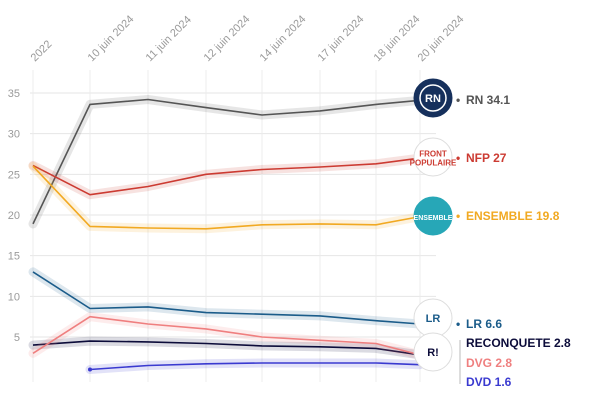  Describe the element at coordinates (397, 38) in the screenshot. I see `x-tick-label: 18 juin 2024` at that location.